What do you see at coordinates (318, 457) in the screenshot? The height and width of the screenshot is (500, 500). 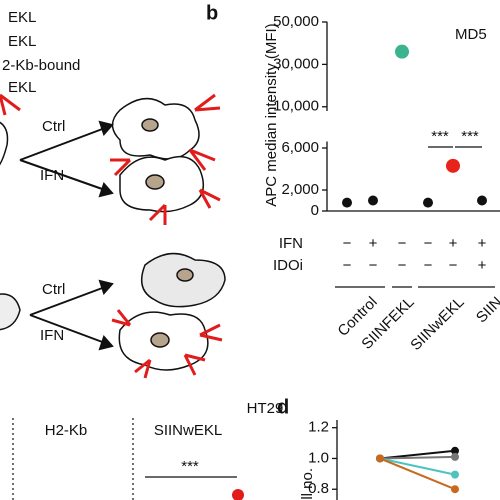 I see `y-tick-label: 1.0` at bounding box center [318, 457].